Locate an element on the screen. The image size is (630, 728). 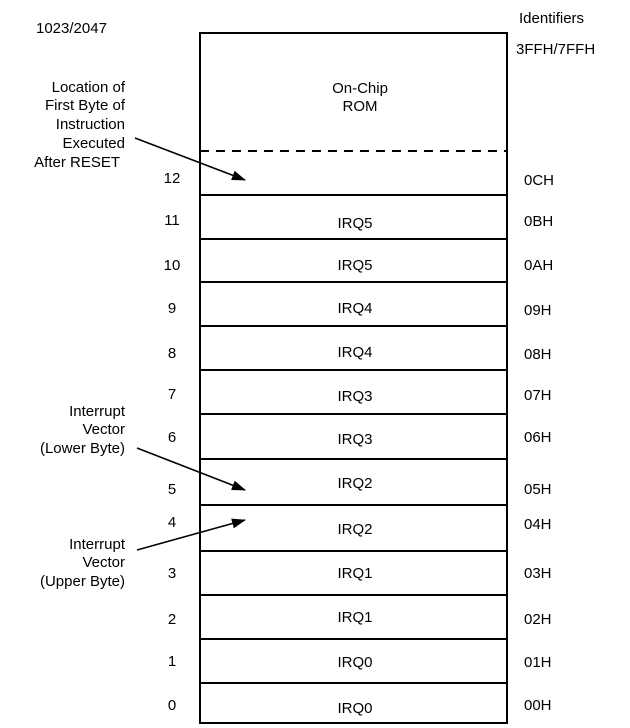
row-identifier: 00H is located at coordinates (538, 705).